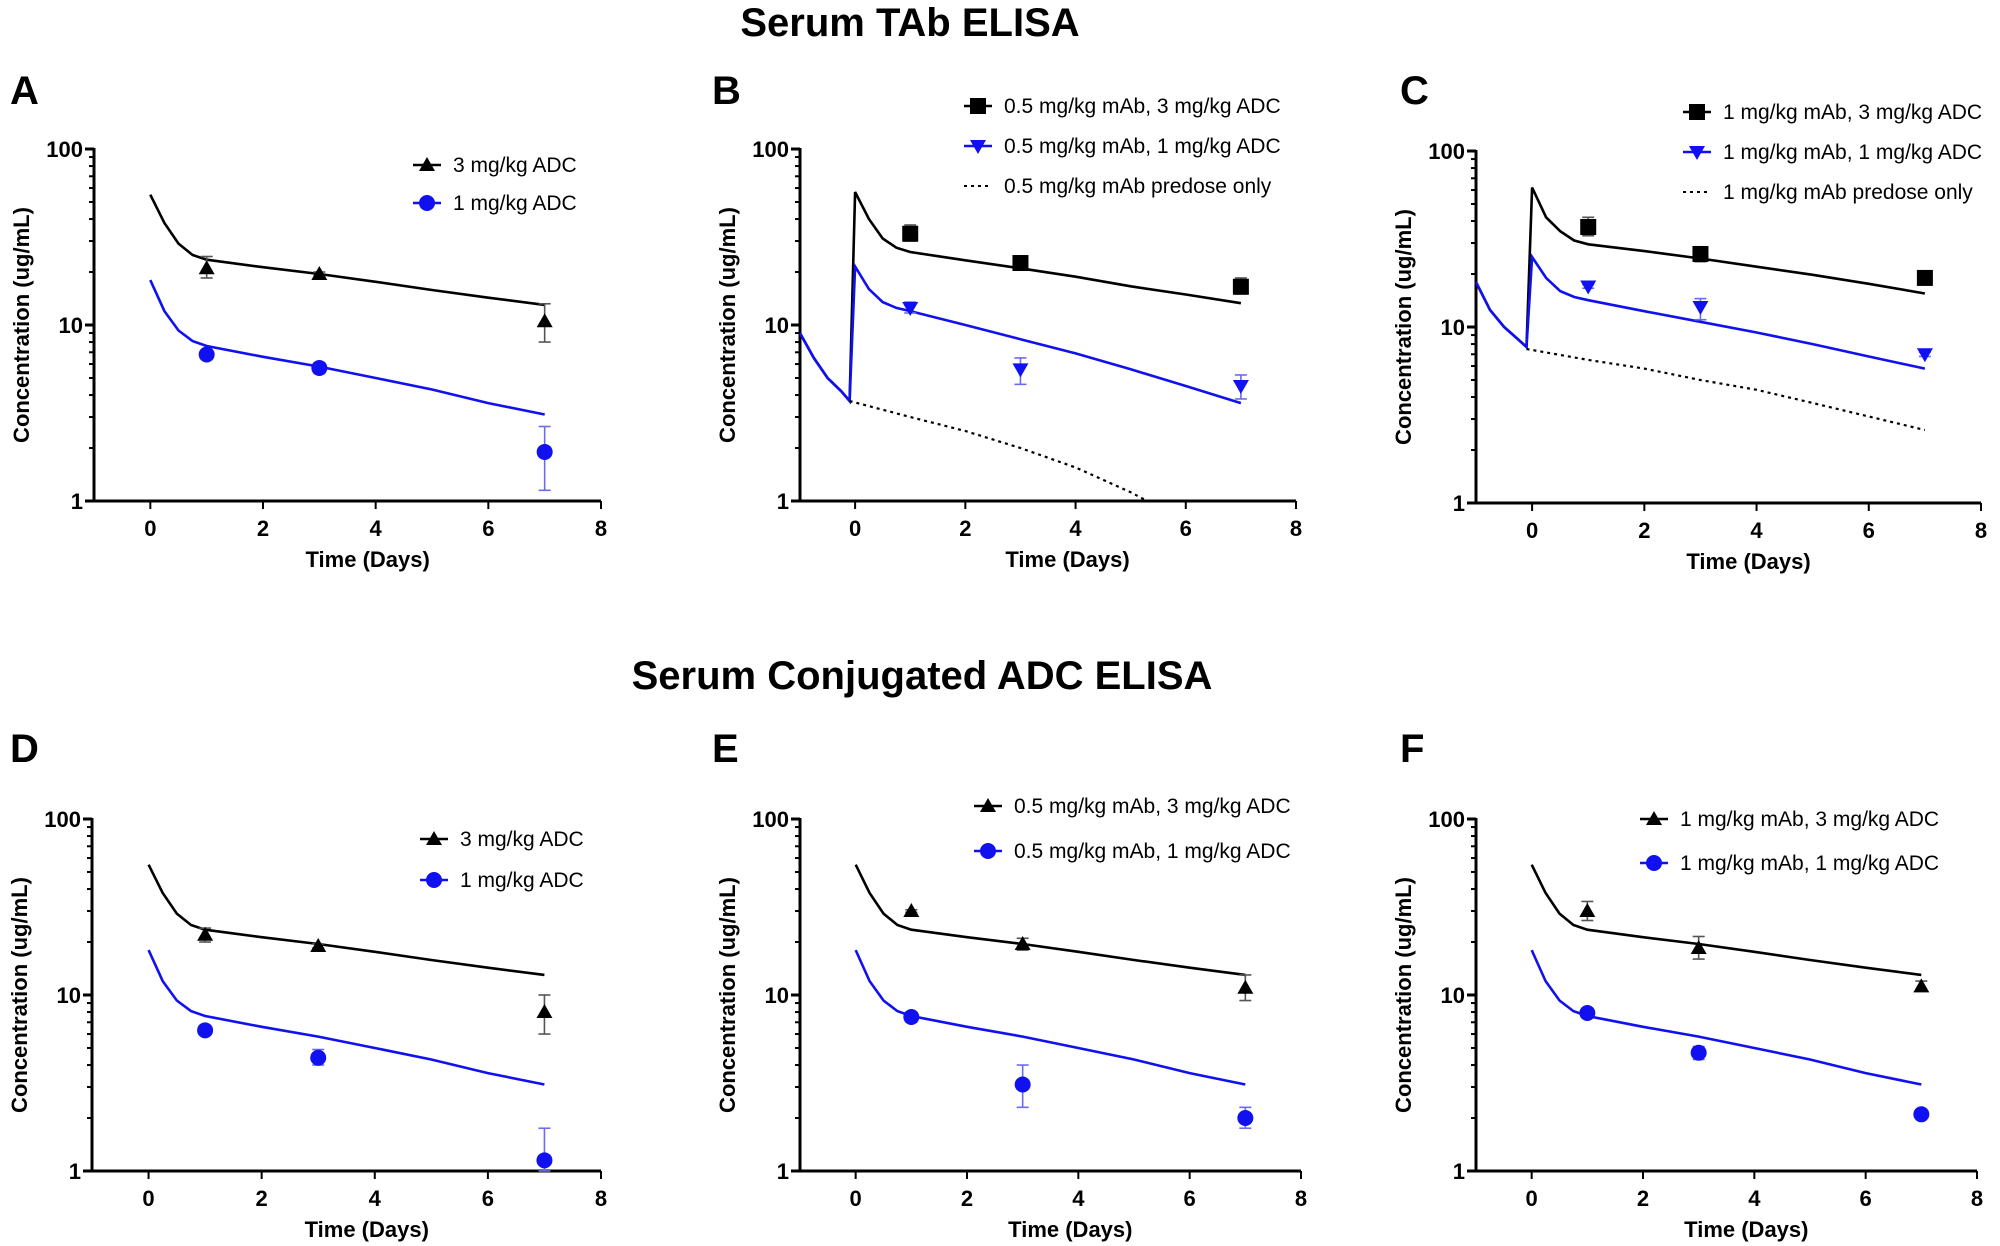 The height and width of the screenshot is (1246, 2000). Describe the element at coordinates (24, 91) in the screenshot. I see `panel-letter: A` at that location.